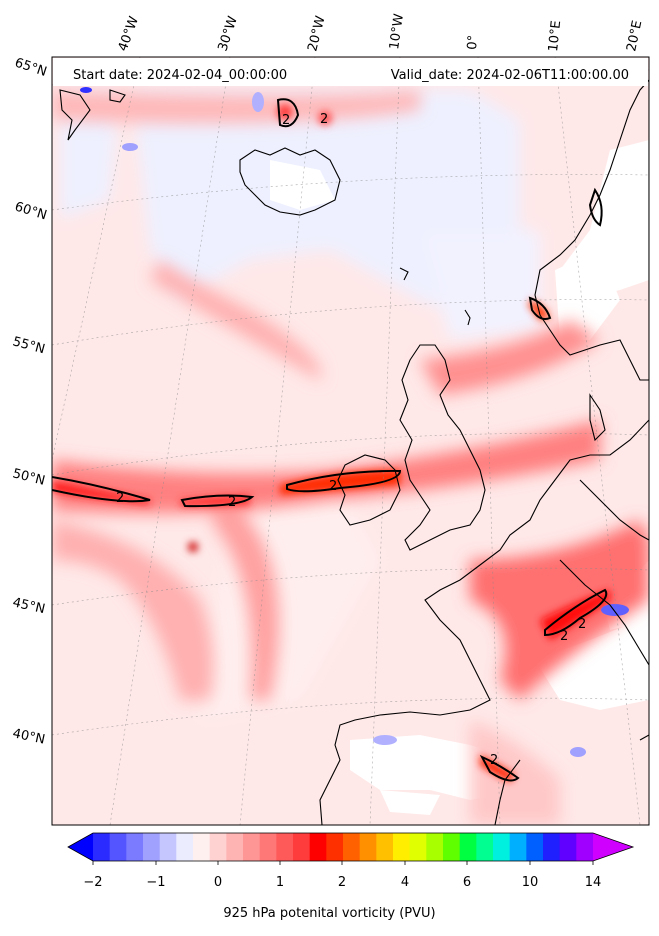 This screenshot has height=936, width=659. I want to click on colorbar-extend-low, so click(80, 847).